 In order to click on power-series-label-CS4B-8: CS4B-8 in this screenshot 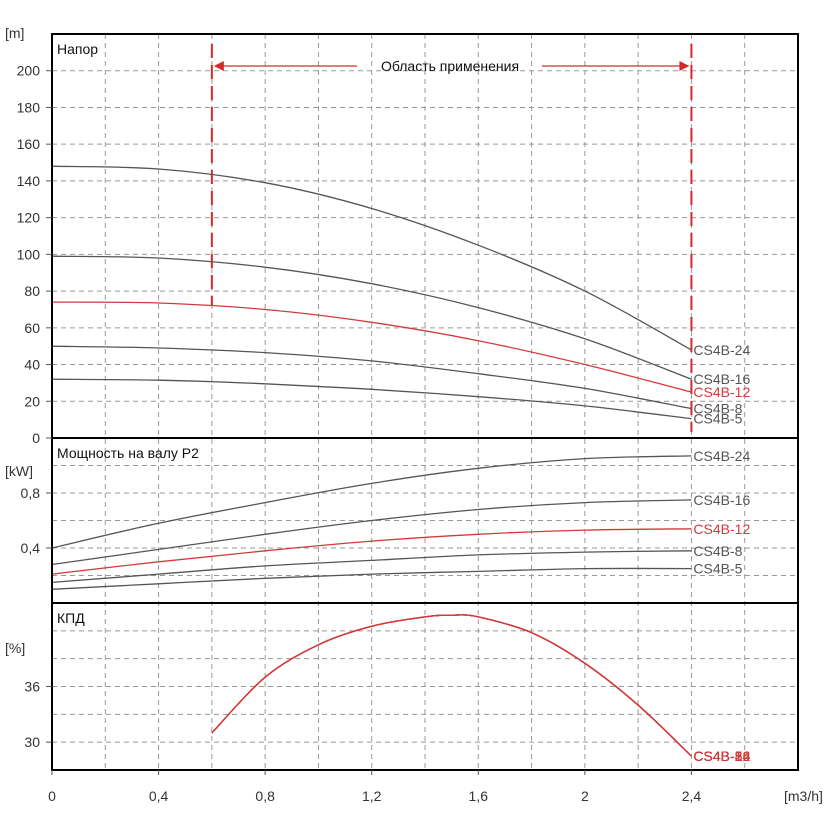, I will do `click(717, 551)`.